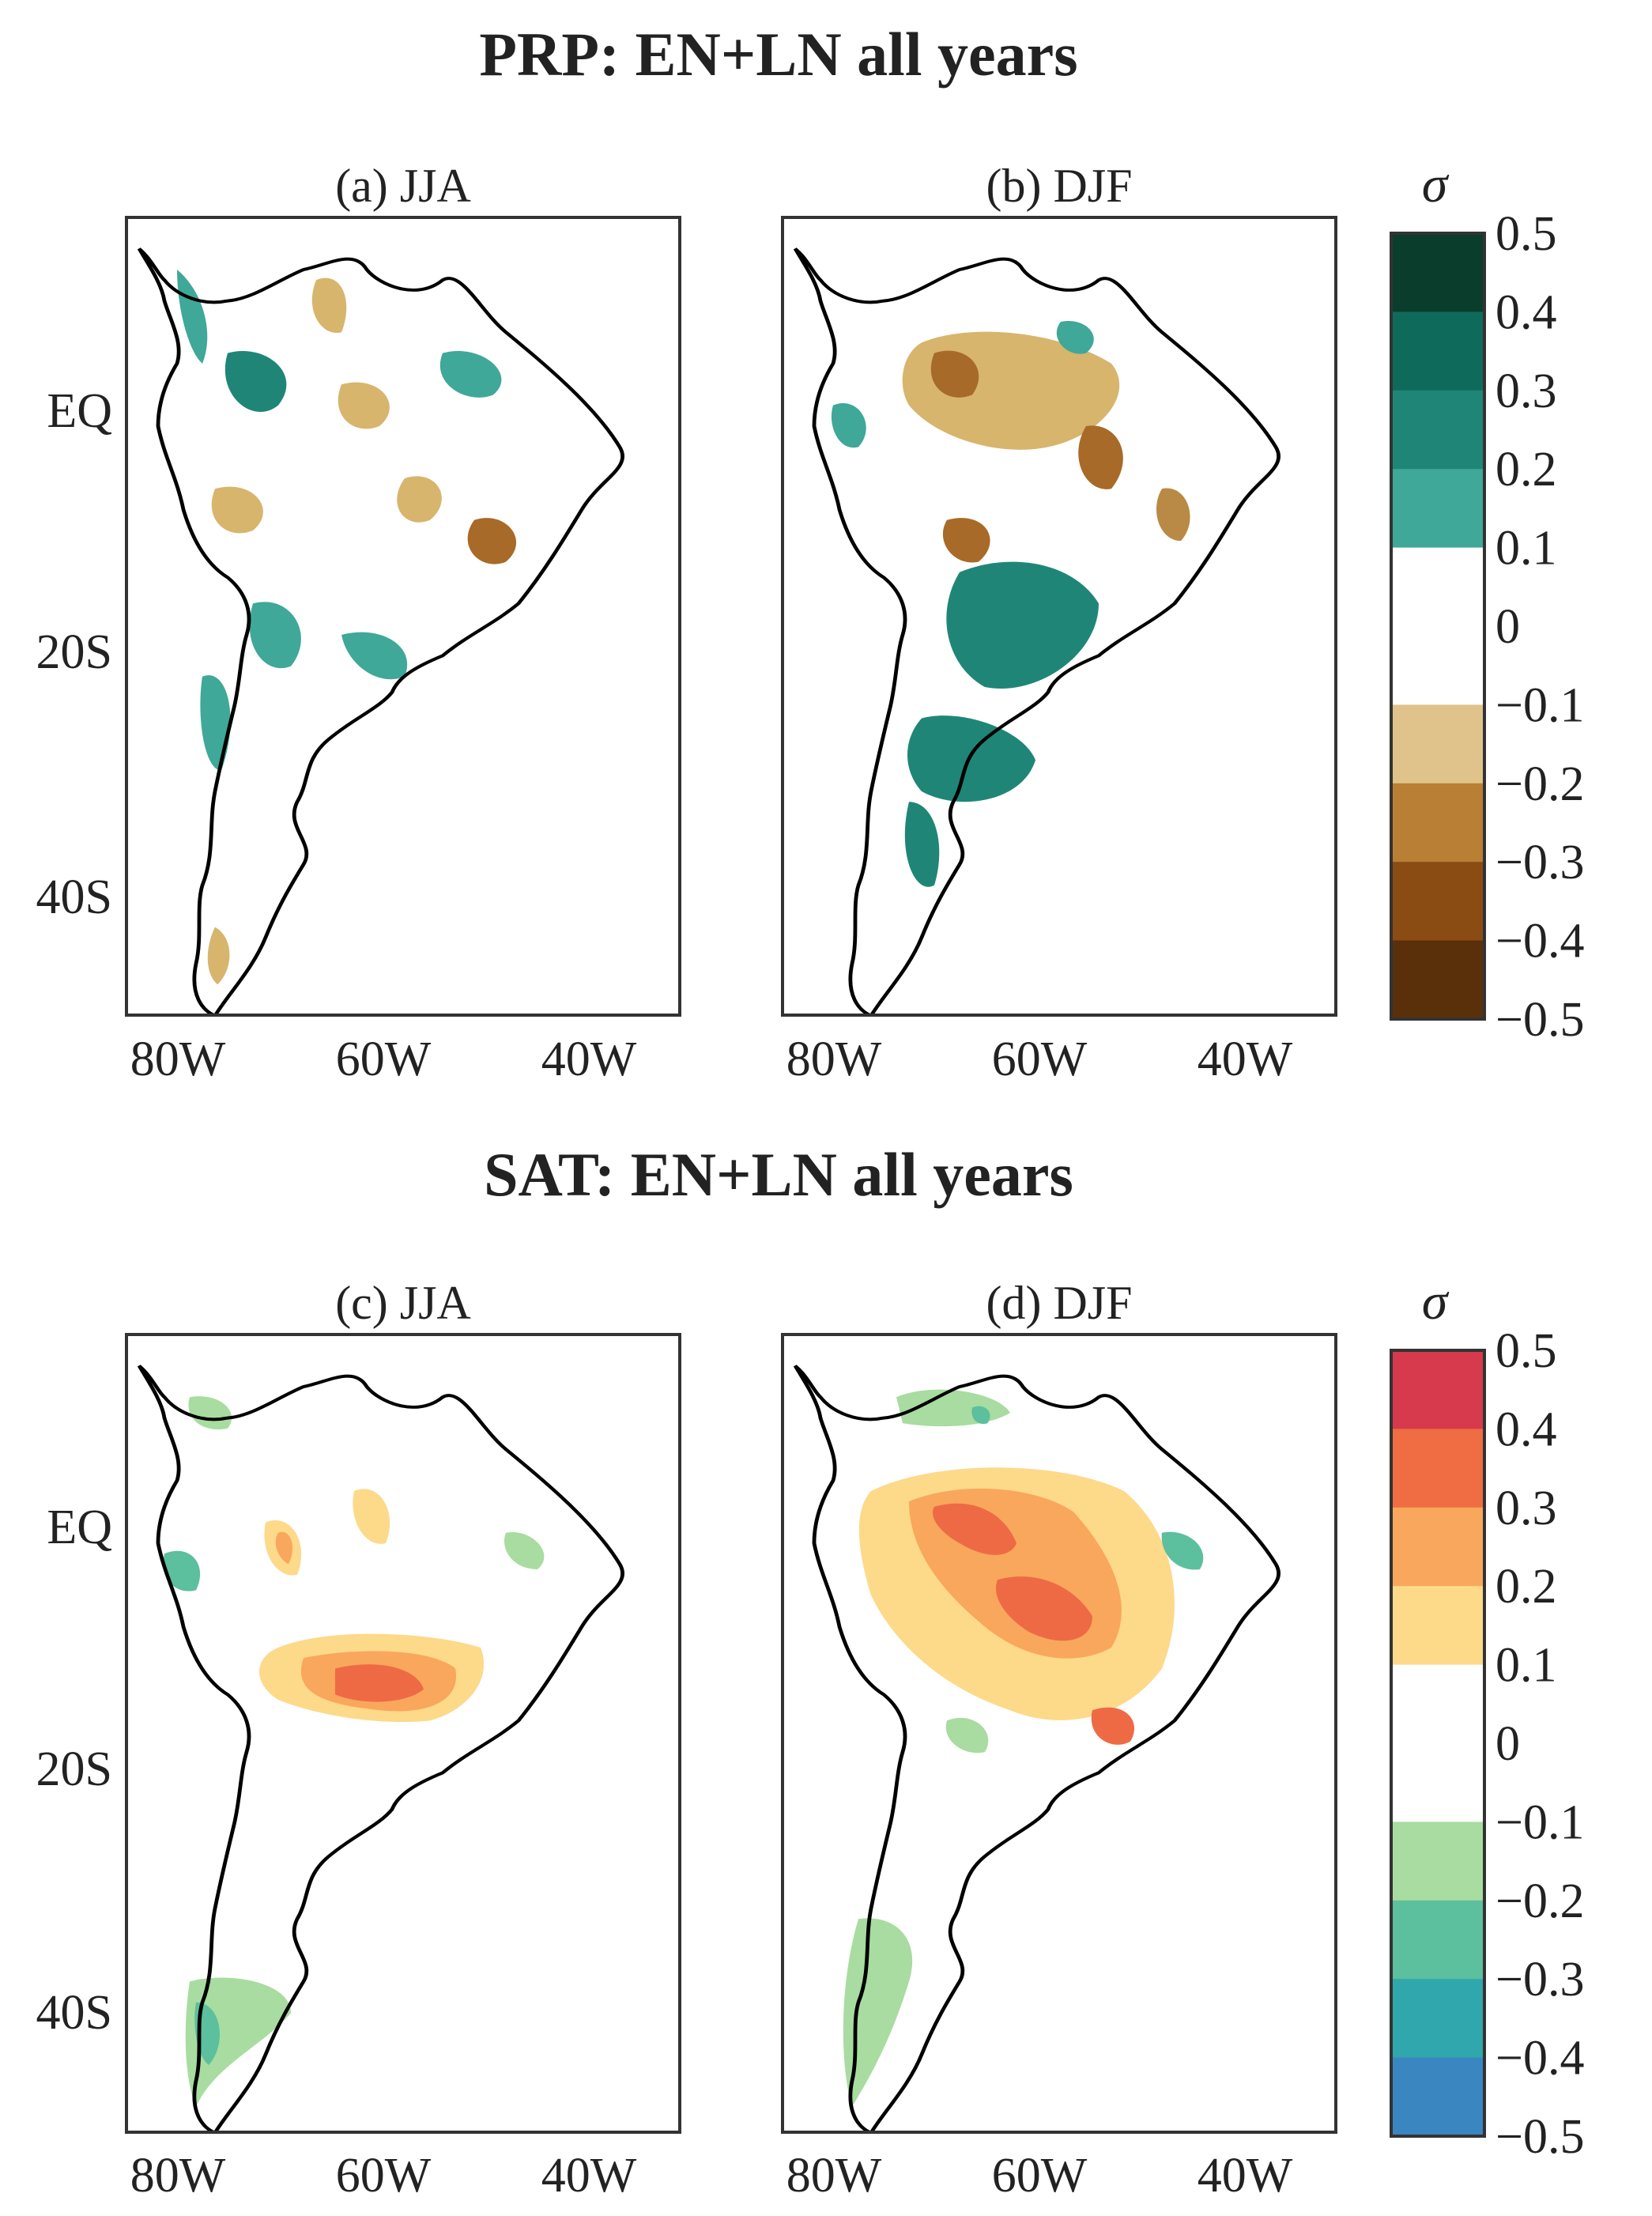 This screenshot has width=1652, height=2216. I want to click on coastline, so click(381, 632).